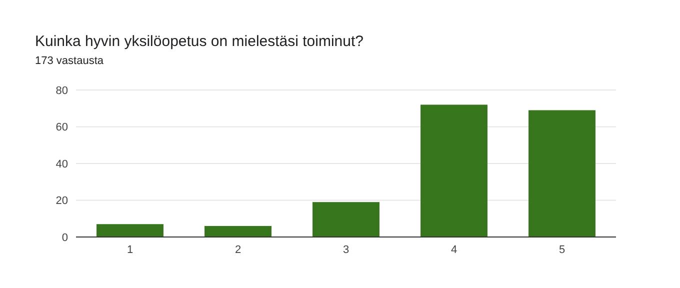  I want to click on x-tick-label: 1, so click(130, 250).